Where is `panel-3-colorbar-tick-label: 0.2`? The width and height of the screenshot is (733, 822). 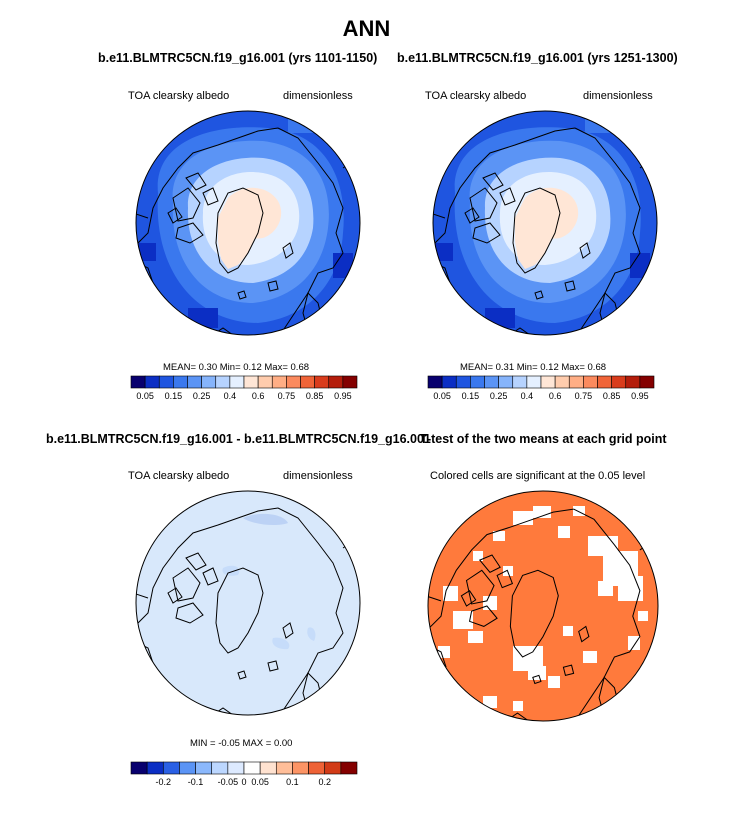
panel-3-colorbar-tick-label: 0.2 is located at coordinates (324, 782).